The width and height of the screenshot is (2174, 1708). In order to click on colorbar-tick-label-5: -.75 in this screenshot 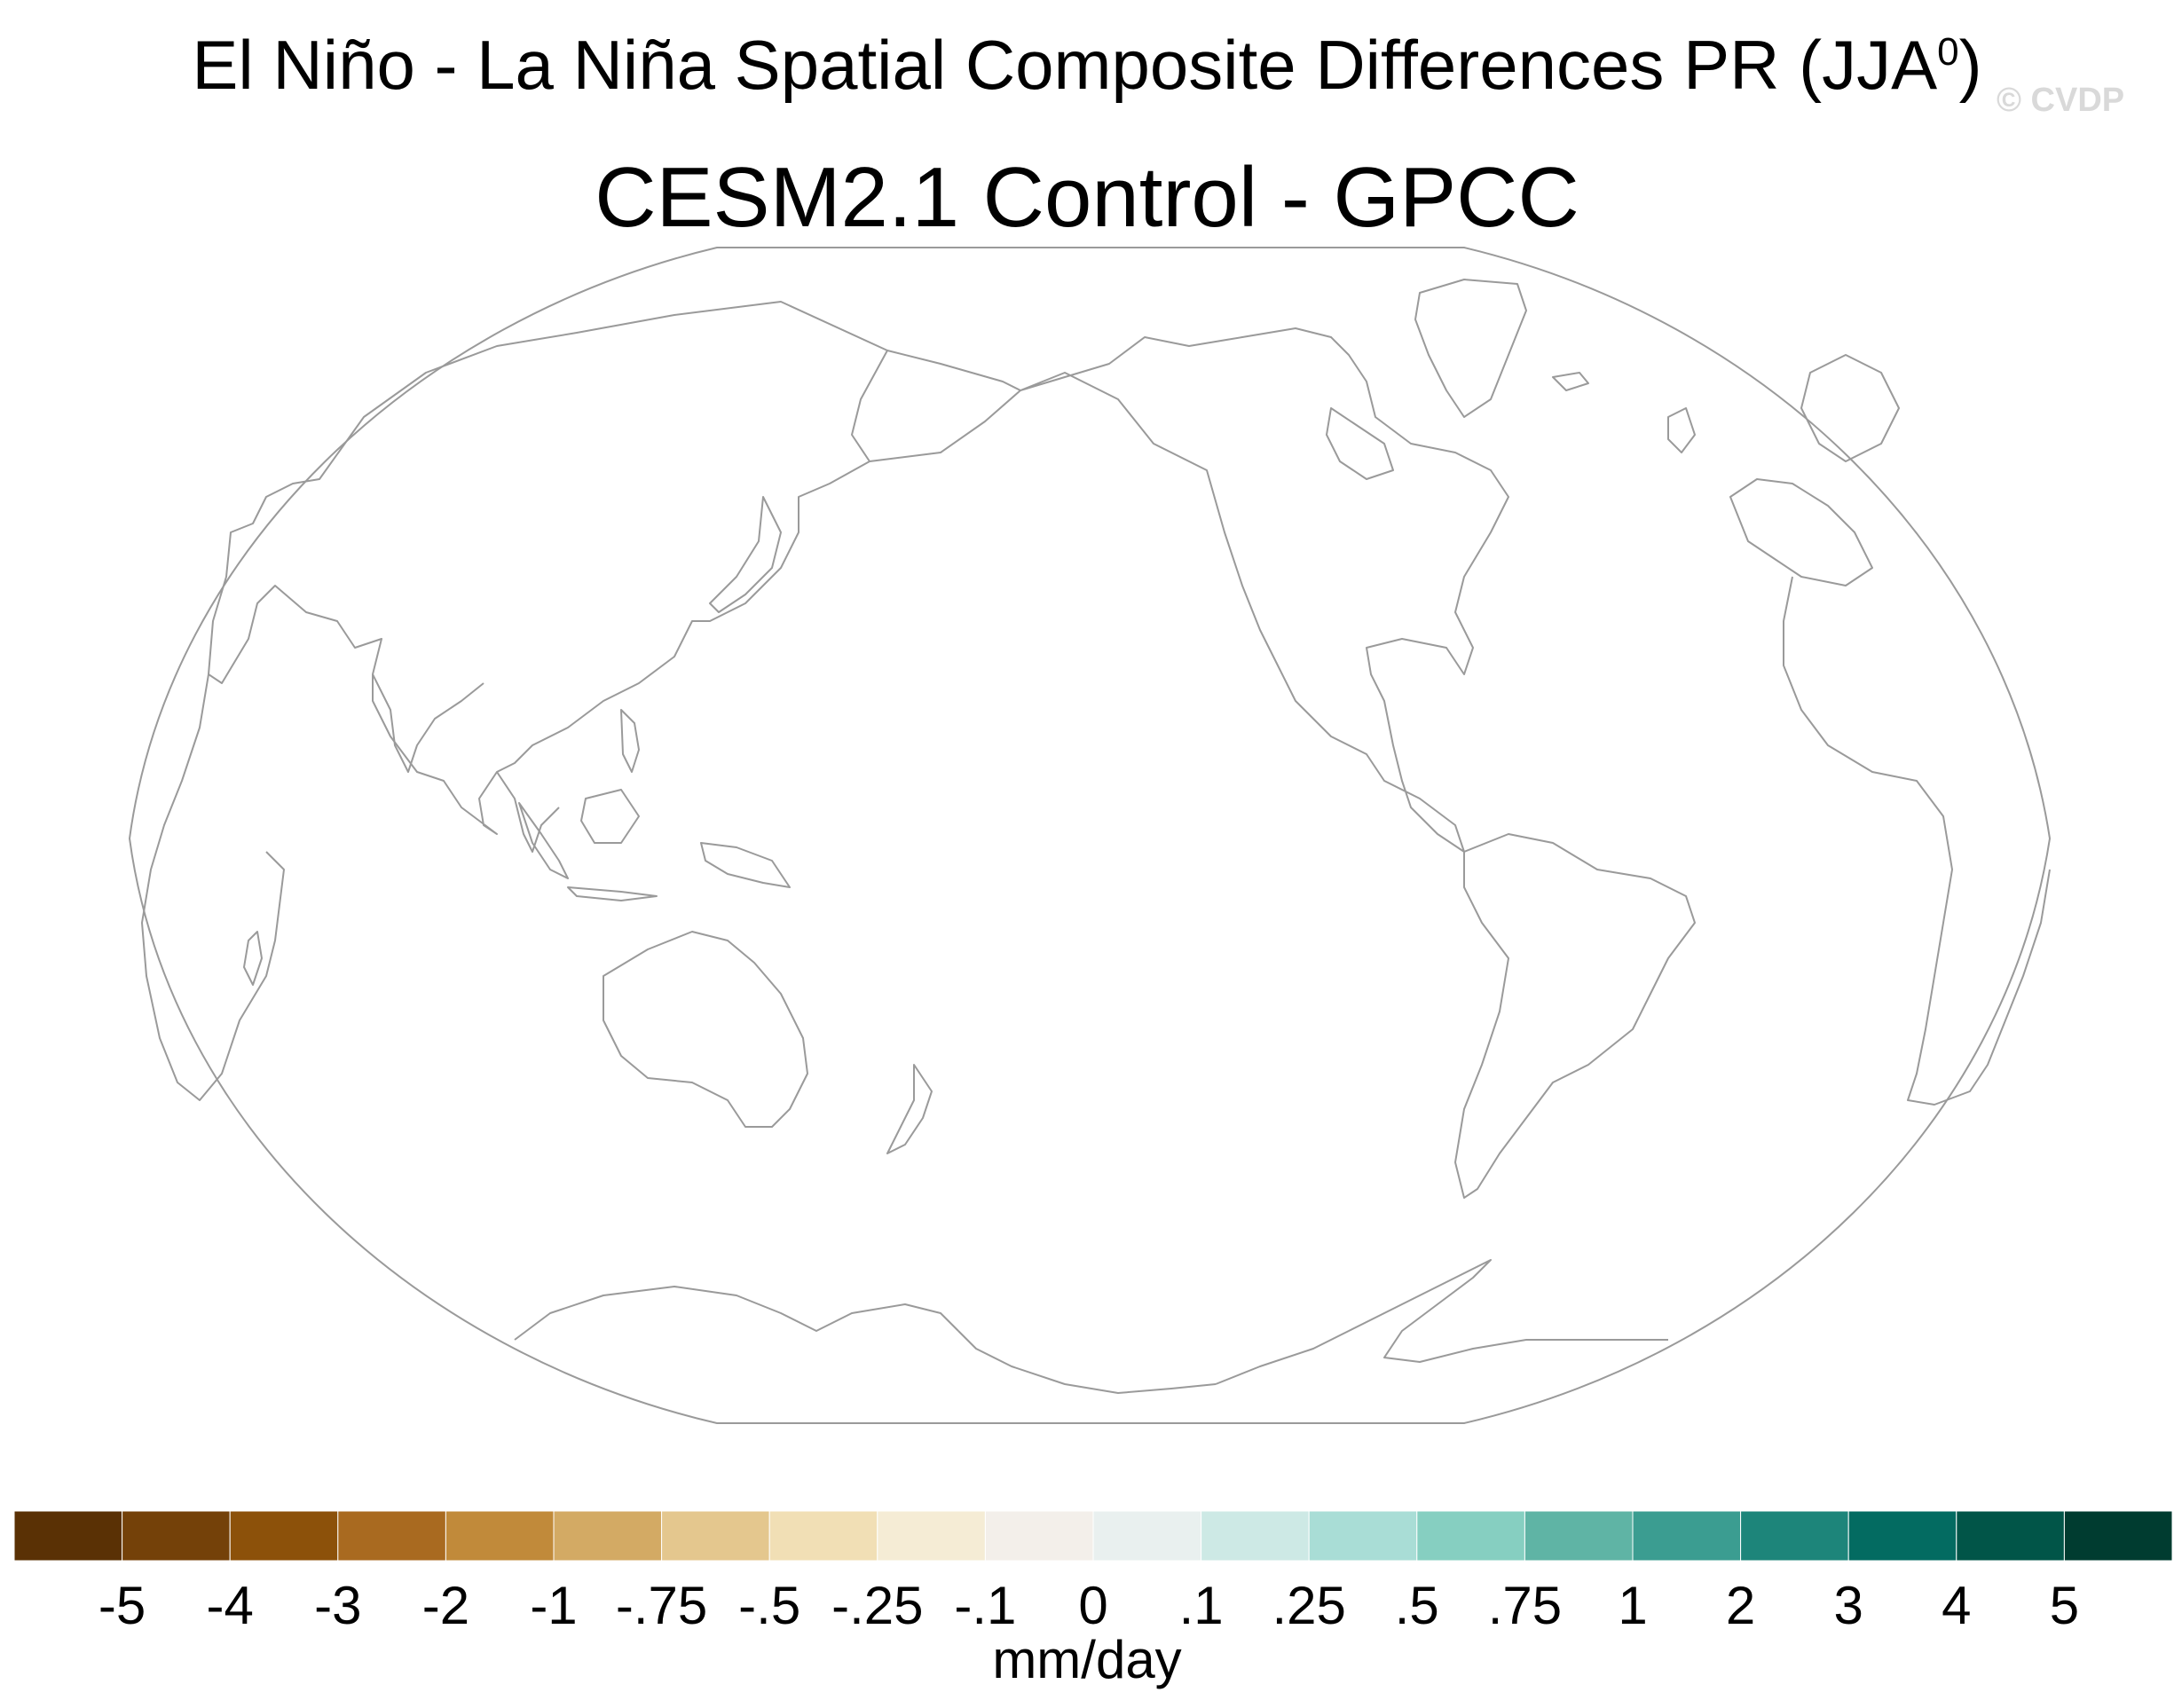, I will do `click(661, 1605)`.